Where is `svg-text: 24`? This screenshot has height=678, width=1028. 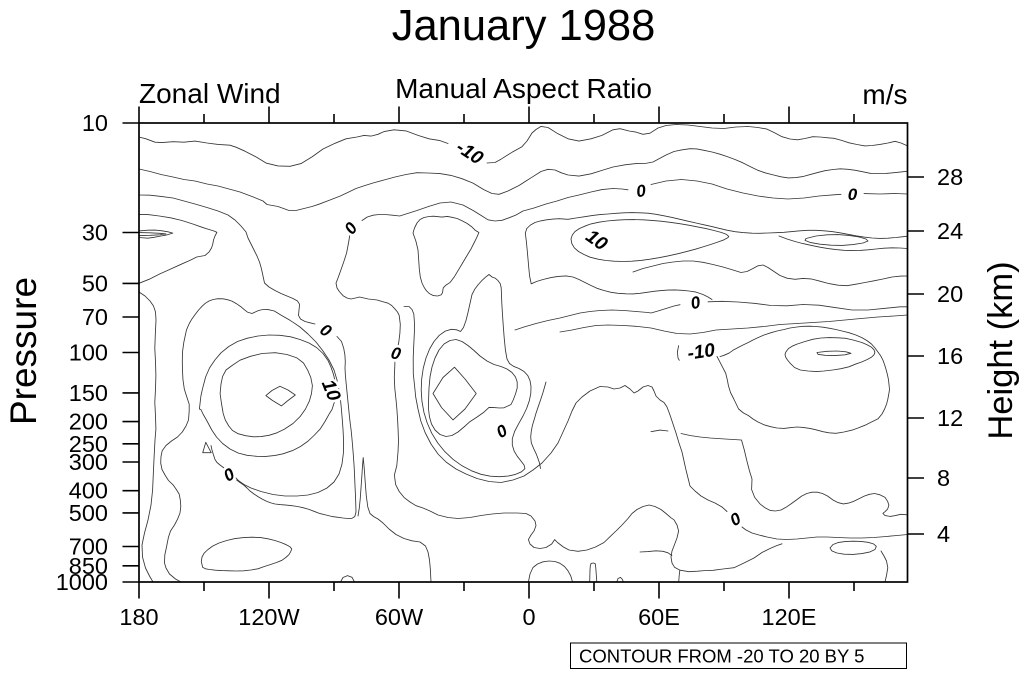
svg-text: 24 is located at coordinates (950, 231).